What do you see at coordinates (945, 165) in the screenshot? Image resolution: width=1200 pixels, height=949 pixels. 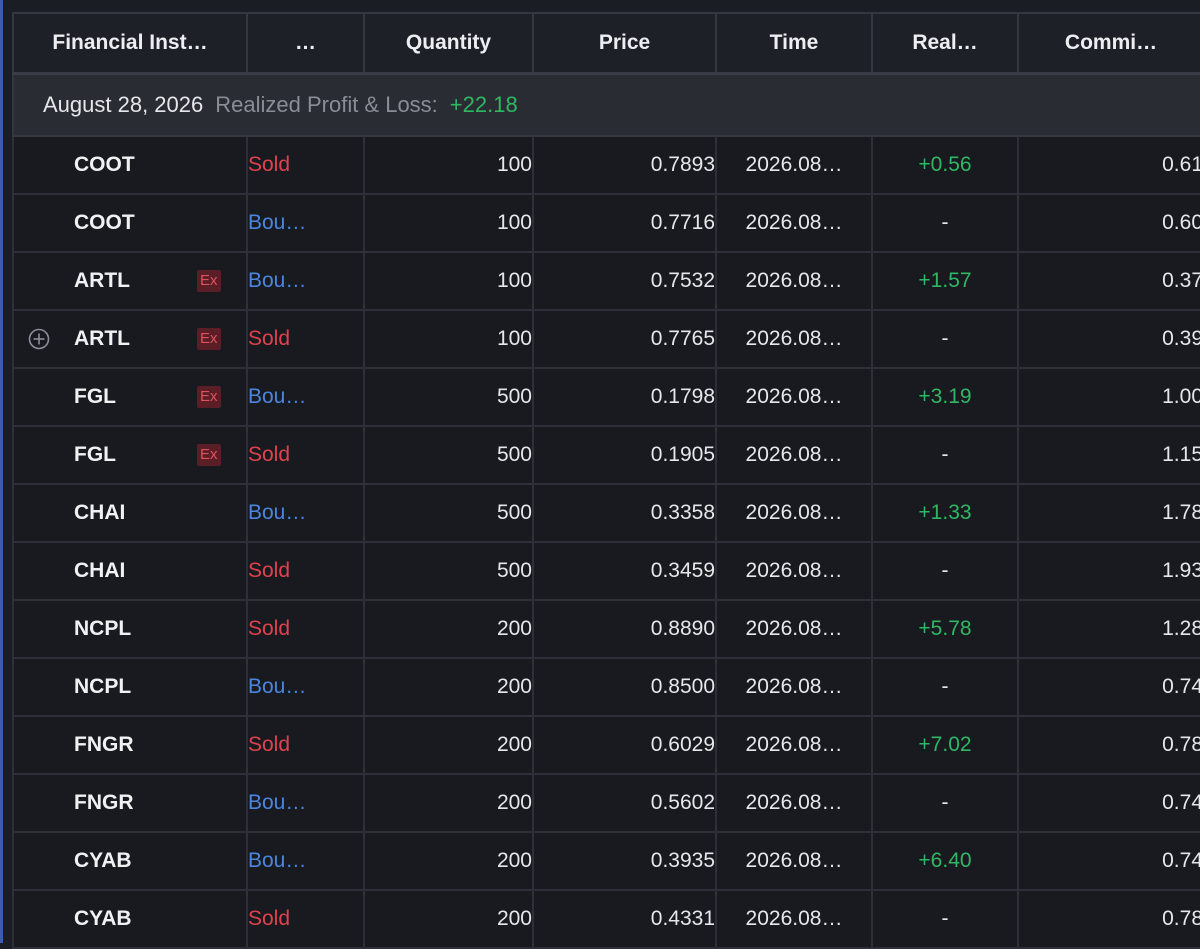 I see `realized-cell: +0.56` at bounding box center [945, 165].